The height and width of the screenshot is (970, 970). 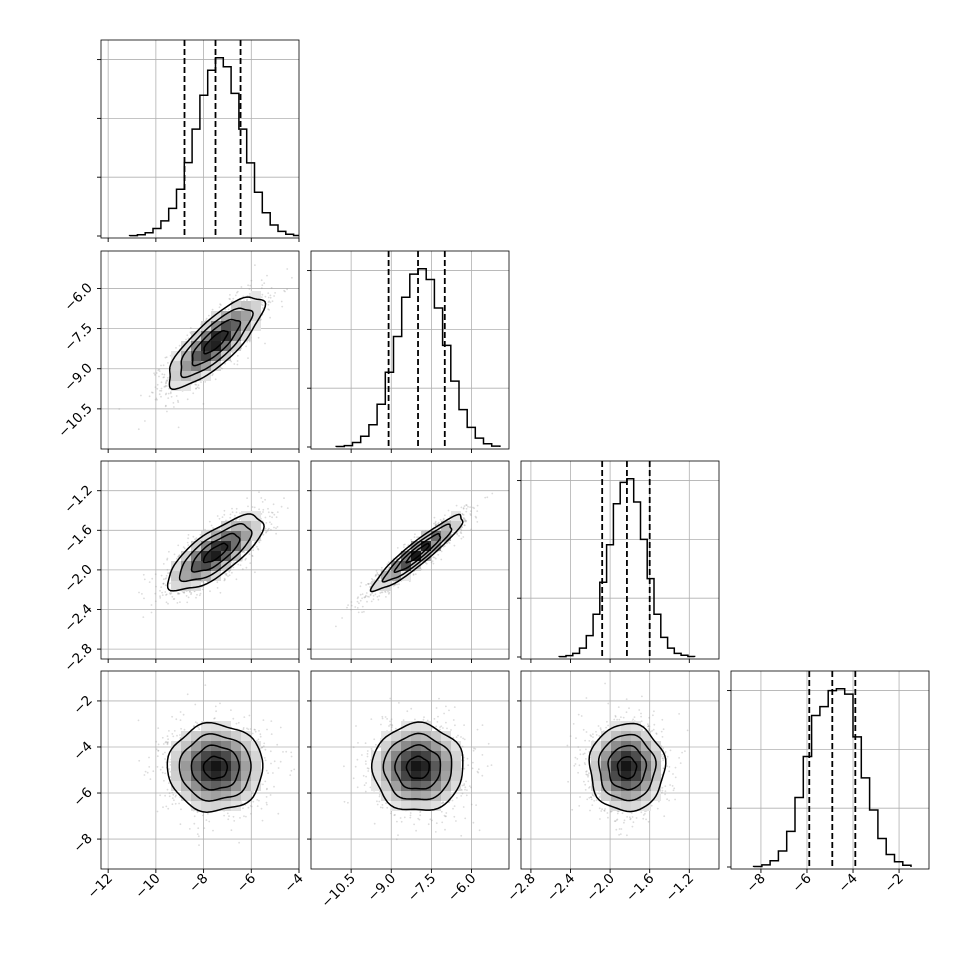 I want to click on x-tick-label: −9.0, so click(x=382, y=888).